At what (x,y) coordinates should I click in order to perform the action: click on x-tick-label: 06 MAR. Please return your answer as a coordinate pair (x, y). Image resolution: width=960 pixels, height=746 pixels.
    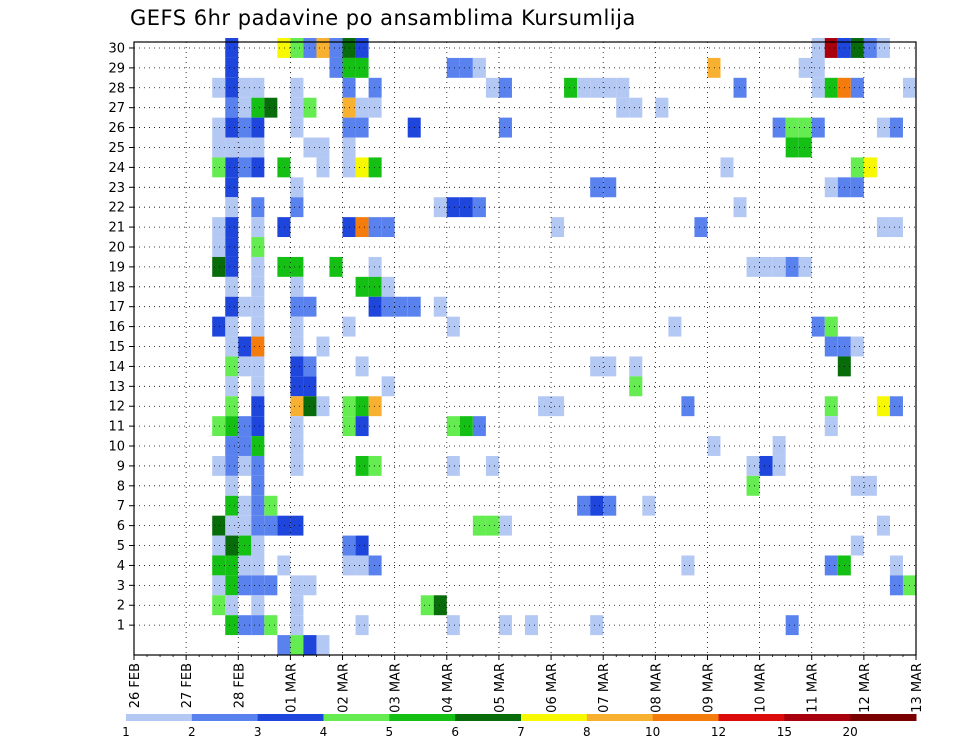
    Looking at the image, I should click on (552, 688).